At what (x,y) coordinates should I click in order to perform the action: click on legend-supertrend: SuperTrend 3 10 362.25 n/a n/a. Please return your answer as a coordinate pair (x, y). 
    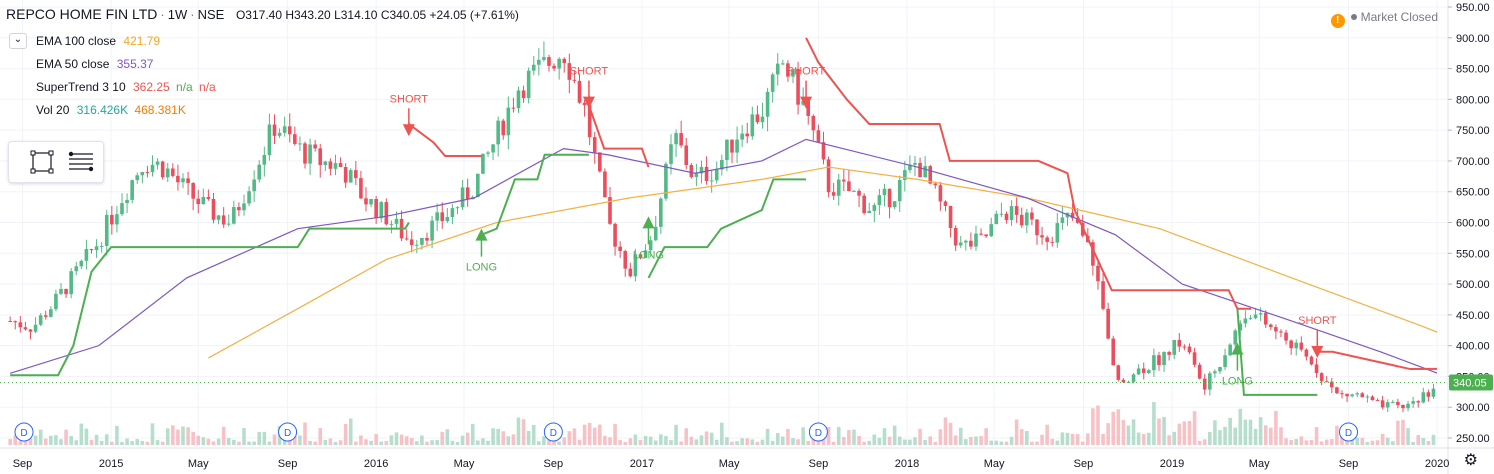
    Looking at the image, I should click on (126, 87).